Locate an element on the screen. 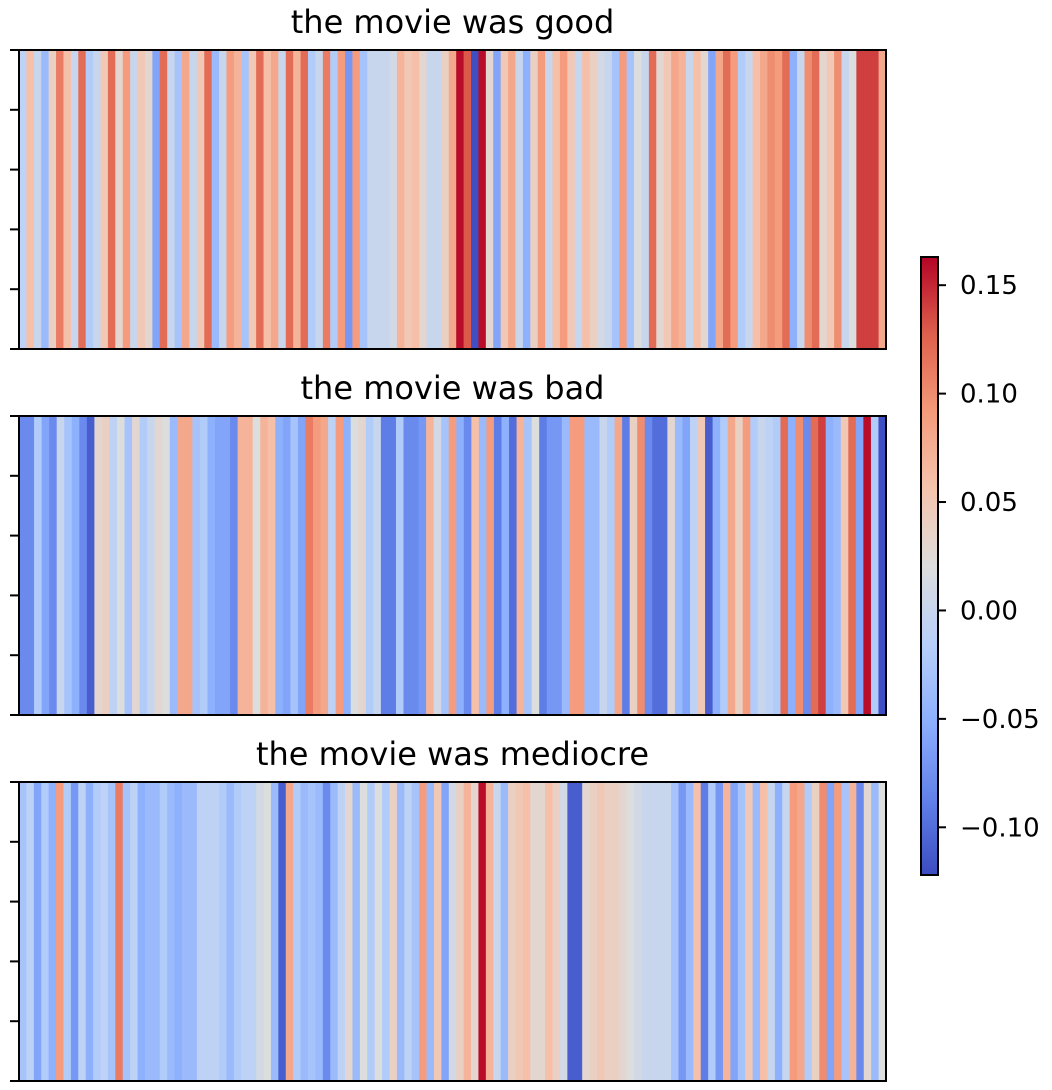  panel-title: the movie was mediocre is located at coordinates (452, 754).